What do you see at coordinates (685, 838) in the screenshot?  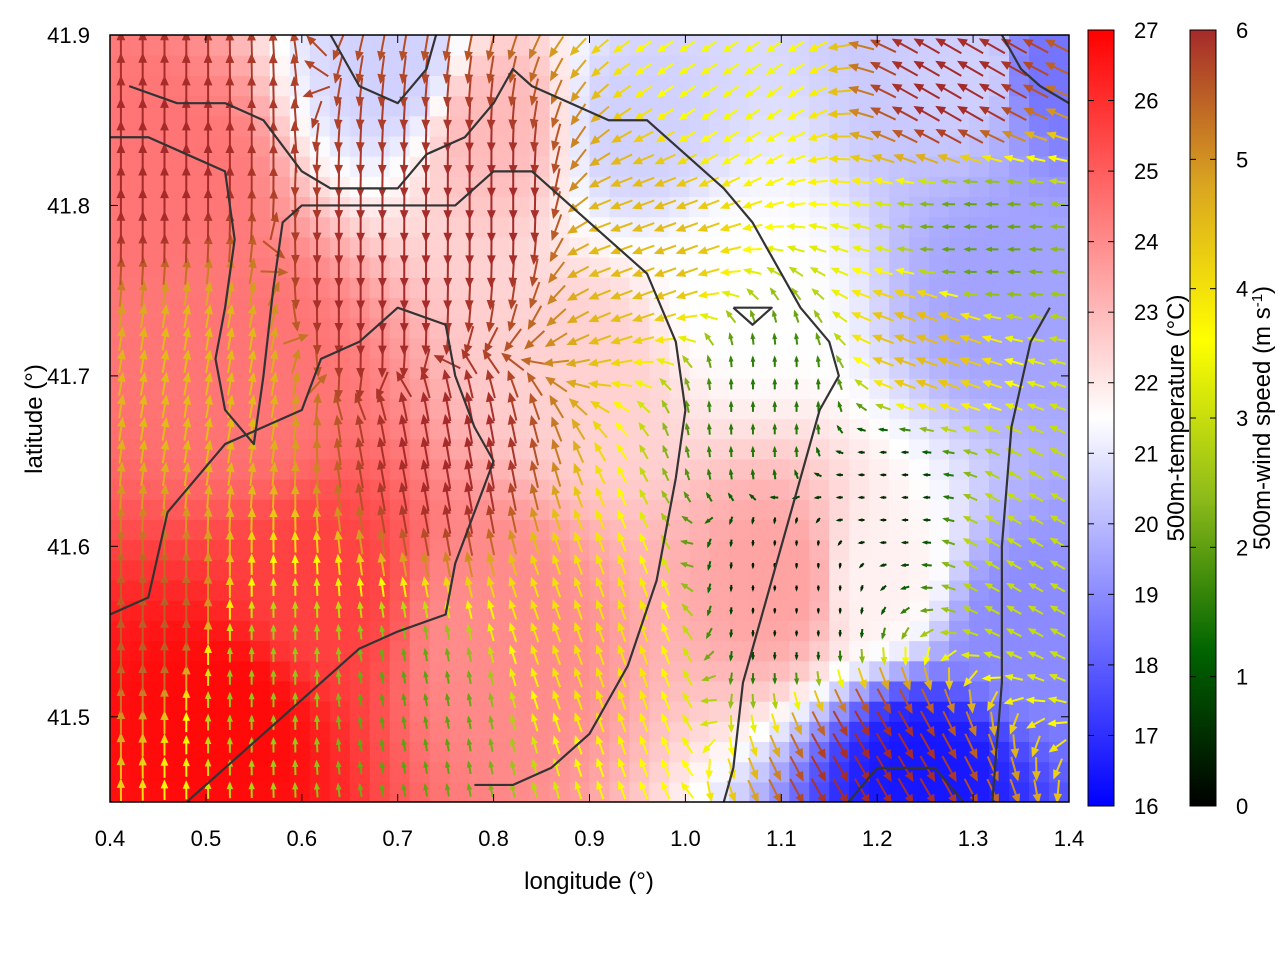 I see `x-tick-label: 1.0` at bounding box center [685, 838].